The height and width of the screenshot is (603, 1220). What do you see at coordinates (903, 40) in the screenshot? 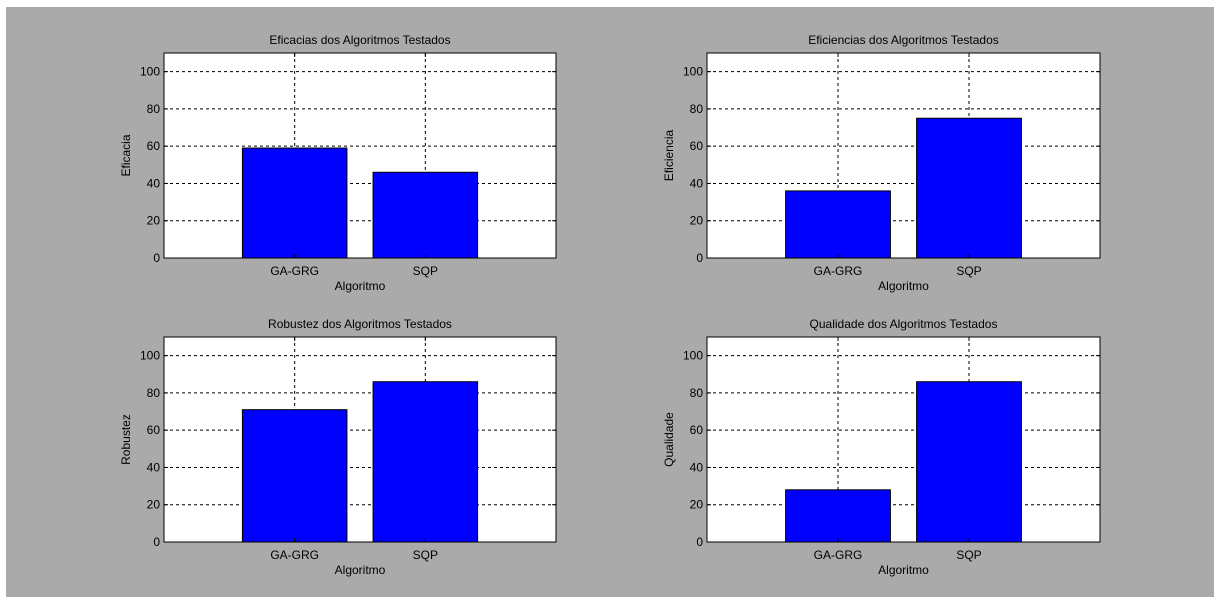
I see `chart-title: Eficiencias dos Algoritmos Testados` at bounding box center [903, 40].